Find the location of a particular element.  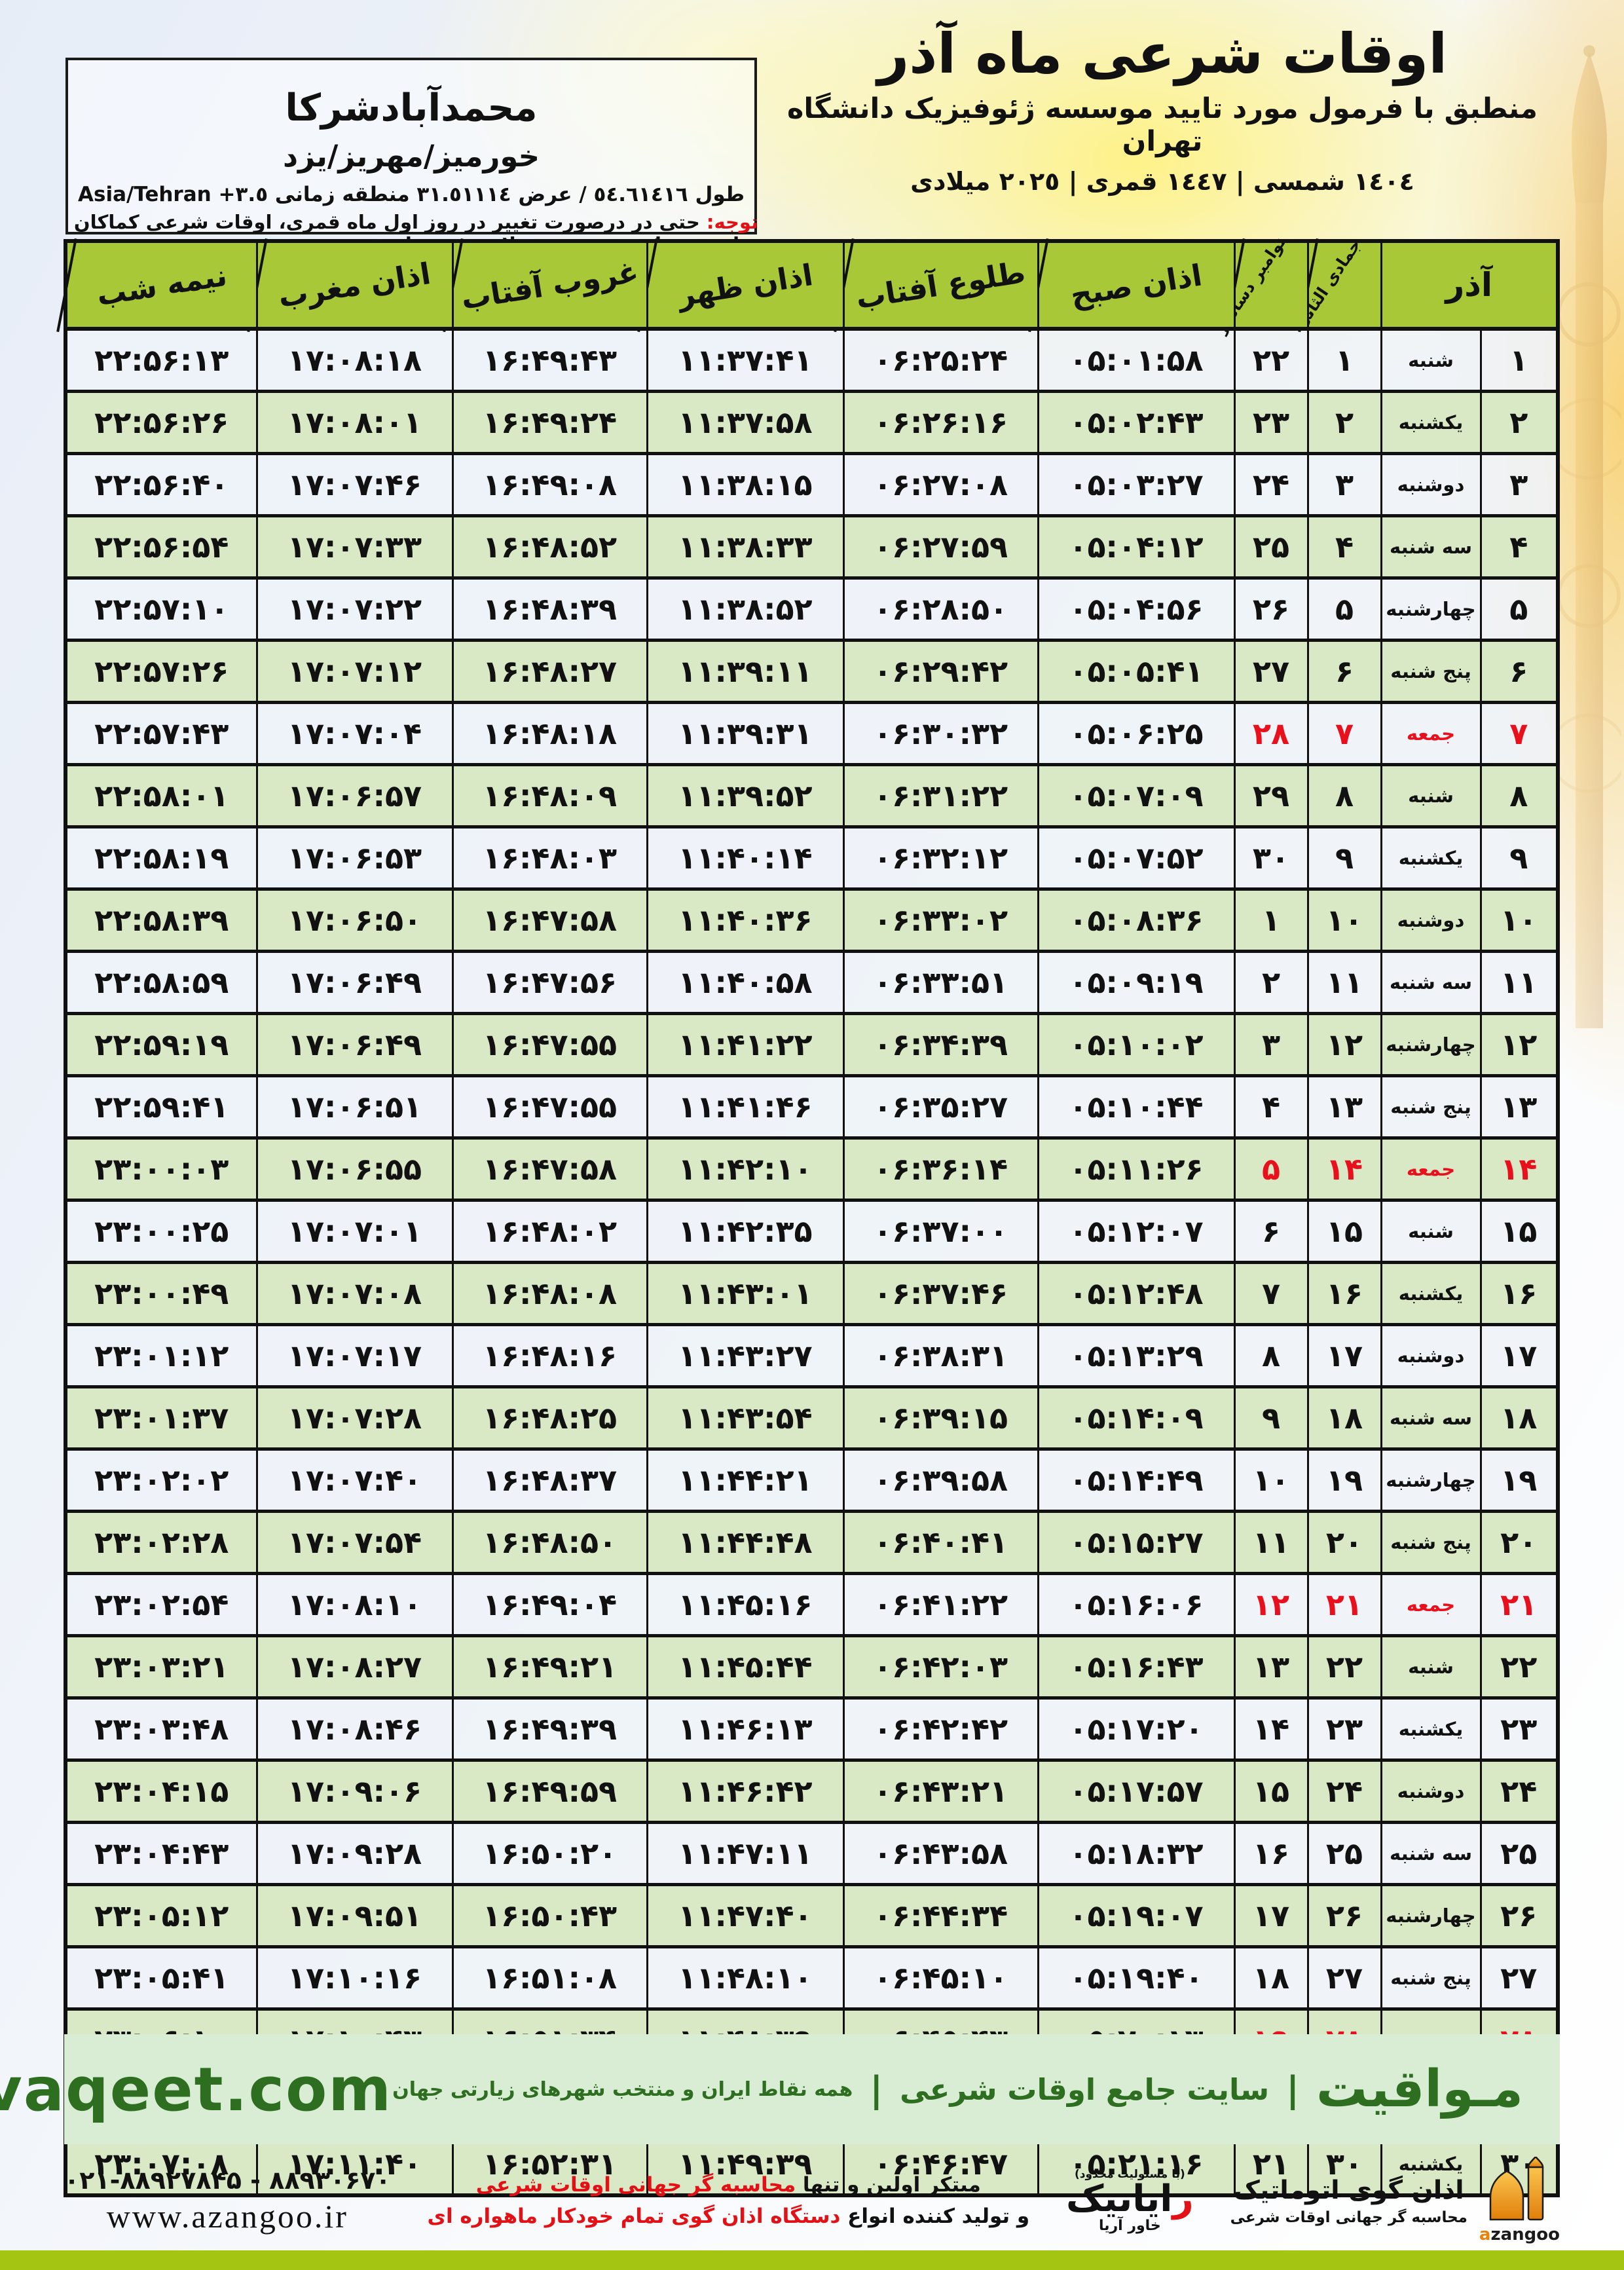

cell-maghrib-time: ۱۷:۰۸:۱۰ is located at coordinates (354, 1604).